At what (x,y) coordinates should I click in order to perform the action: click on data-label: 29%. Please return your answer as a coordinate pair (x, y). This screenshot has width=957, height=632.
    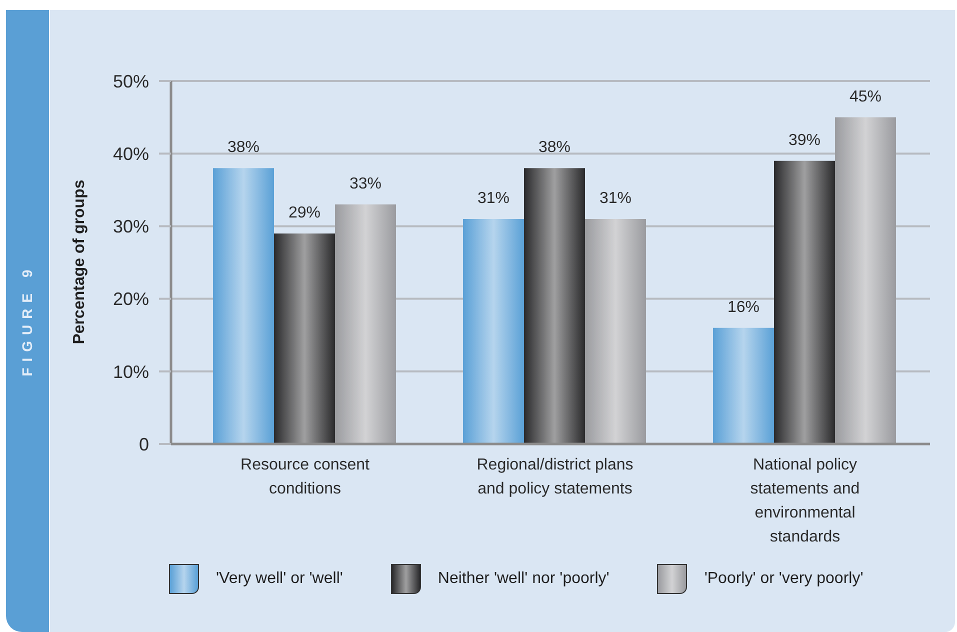
    Looking at the image, I should click on (304, 213).